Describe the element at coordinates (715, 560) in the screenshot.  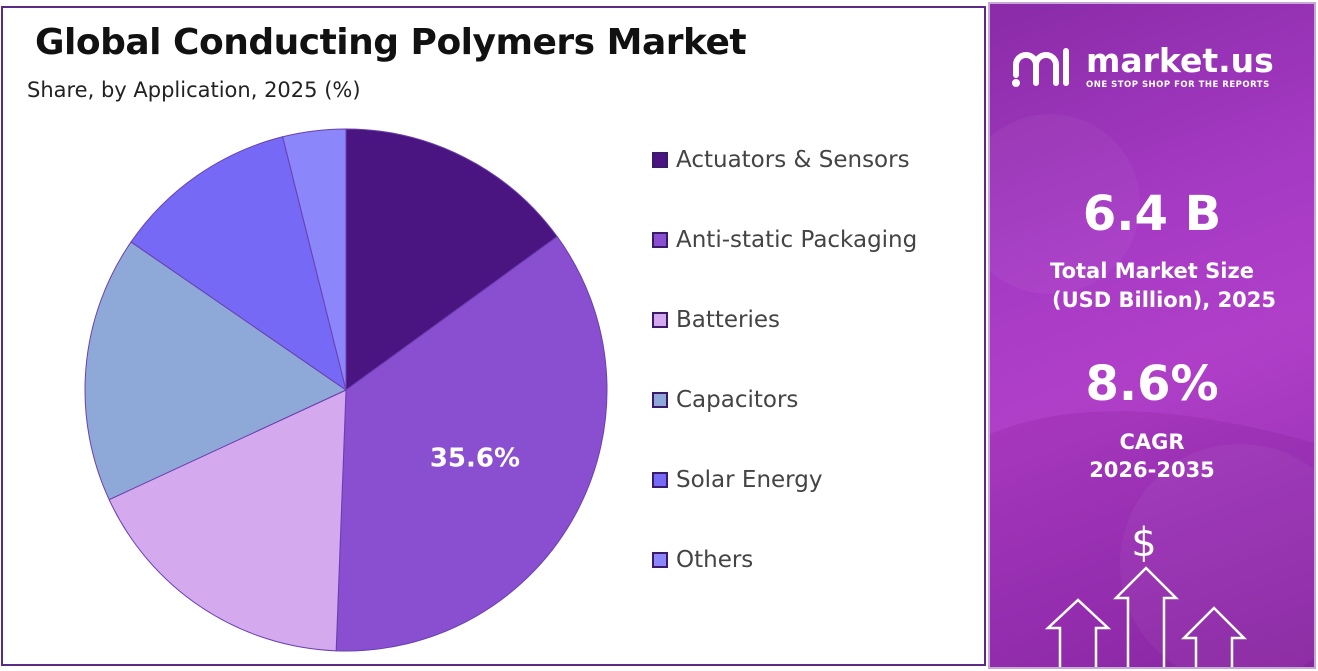
I see `legend-label: Others` at that location.